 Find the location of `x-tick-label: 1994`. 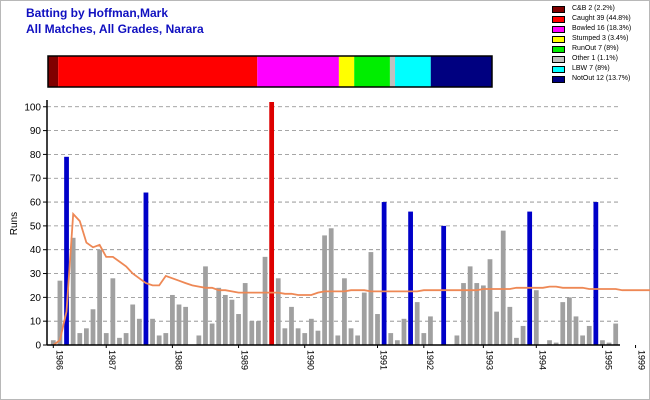

x-tick-label: 1994 is located at coordinates (542, 360).